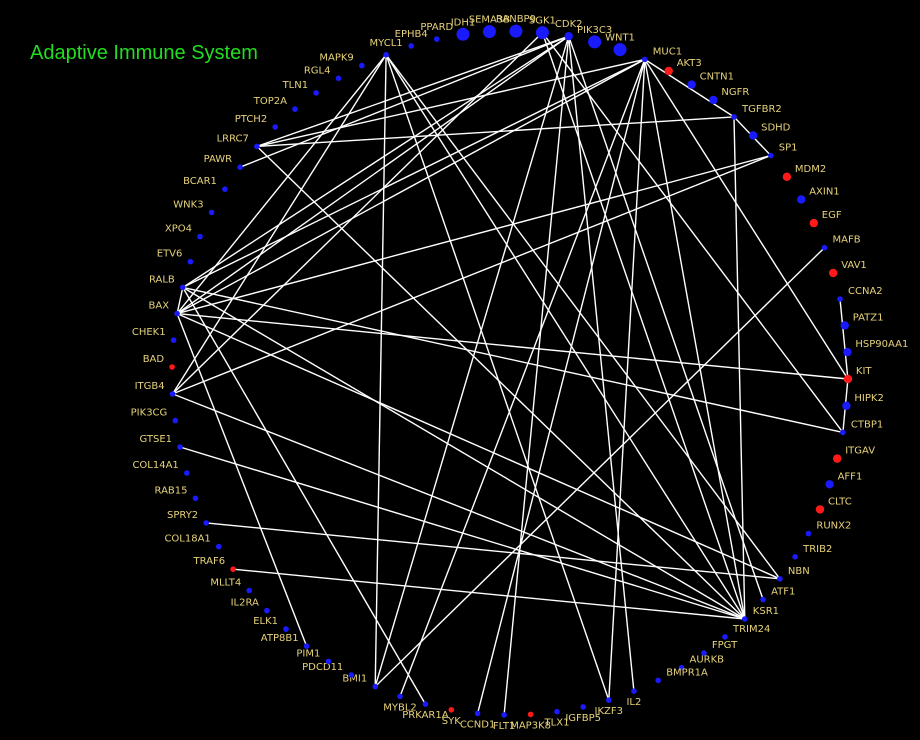 Image resolution: width=920 pixels, height=740 pixels. What do you see at coordinates (233, 569) in the screenshot?
I see `node-traf6` at bounding box center [233, 569].